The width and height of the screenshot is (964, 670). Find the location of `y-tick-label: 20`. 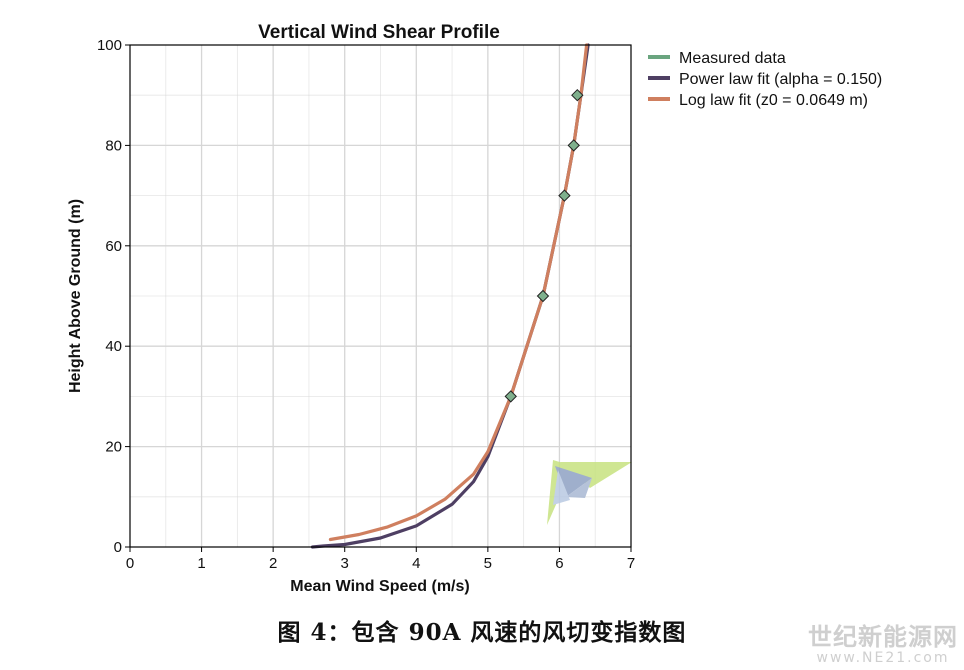

y-tick-label: 20 is located at coordinates (113, 447).